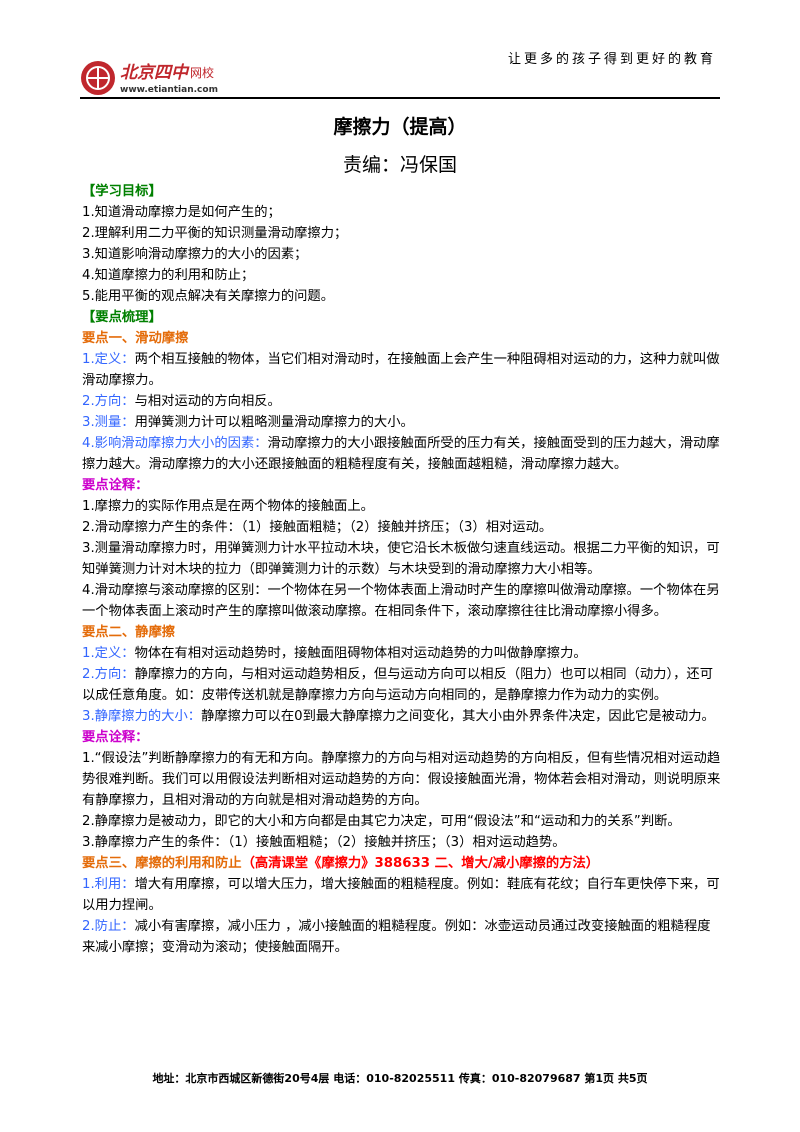  Describe the element at coordinates (402, 191) in the screenshot. I see `paragraph: 【学习目标】` at that location.